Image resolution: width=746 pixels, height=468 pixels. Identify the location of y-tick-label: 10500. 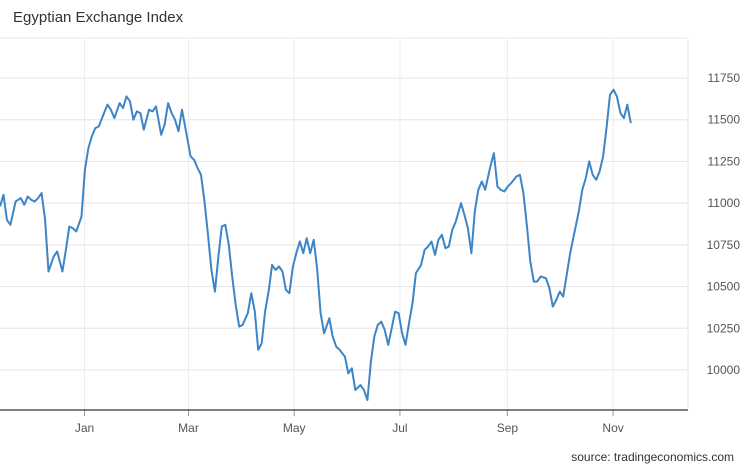
(724, 287).